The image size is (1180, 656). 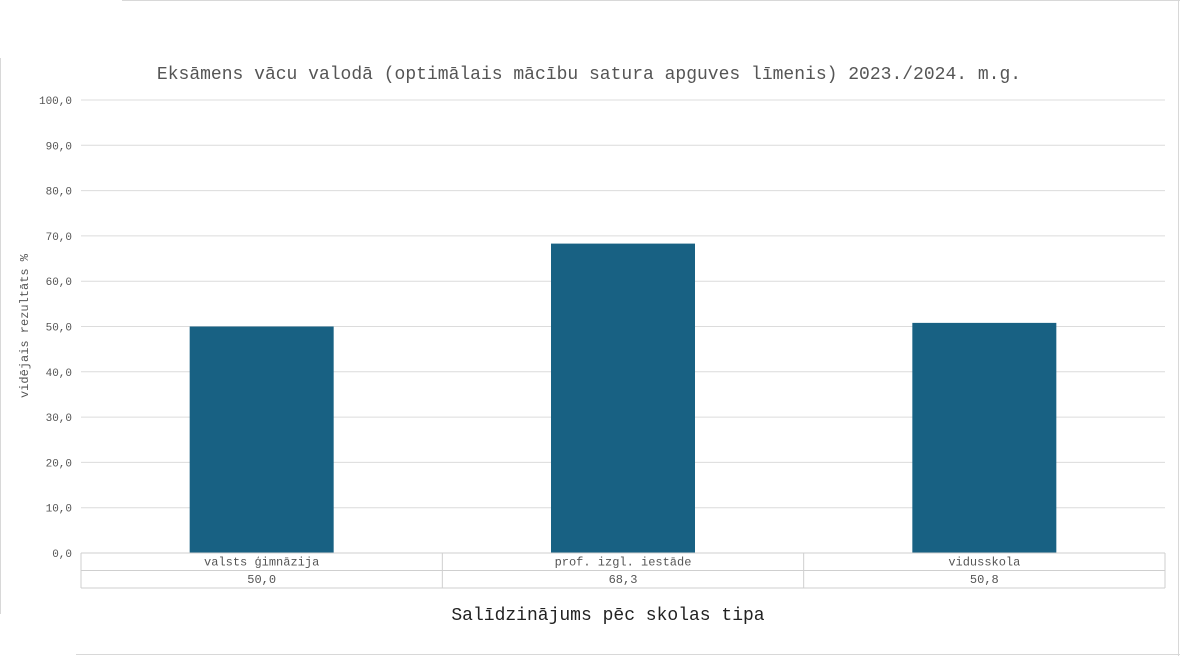 What do you see at coordinates (623, 580) in the screenshot?
I see `value-label: 68,3` at bounding box center [623, 580].